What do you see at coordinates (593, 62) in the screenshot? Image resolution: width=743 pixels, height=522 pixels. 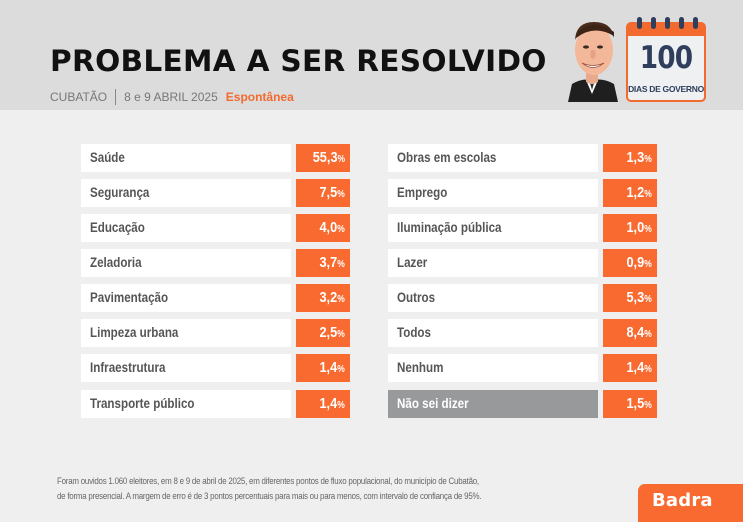 I see `caricature-portrait-icon` at bounding box center [593, 62].